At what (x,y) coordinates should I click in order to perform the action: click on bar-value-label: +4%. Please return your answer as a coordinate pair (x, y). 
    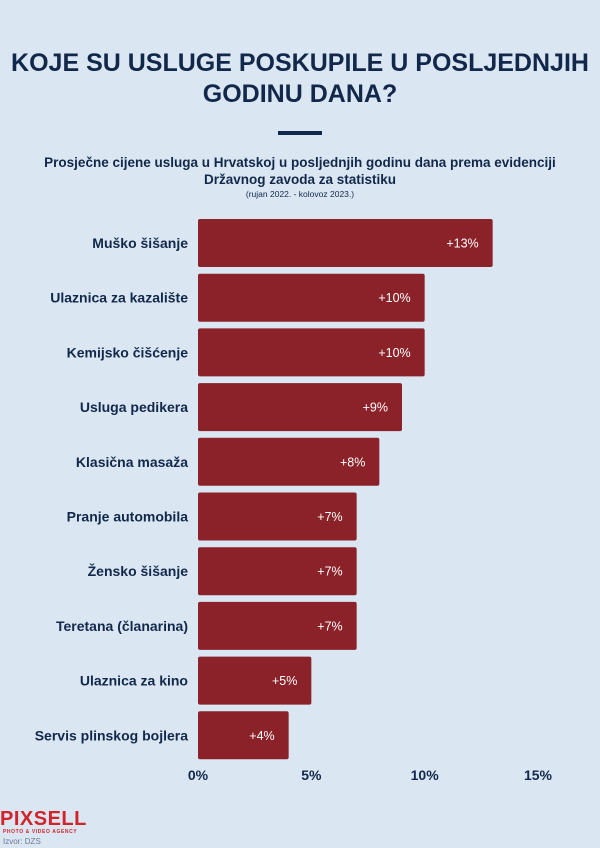
    Looking at the image, I should click on (261, 736).